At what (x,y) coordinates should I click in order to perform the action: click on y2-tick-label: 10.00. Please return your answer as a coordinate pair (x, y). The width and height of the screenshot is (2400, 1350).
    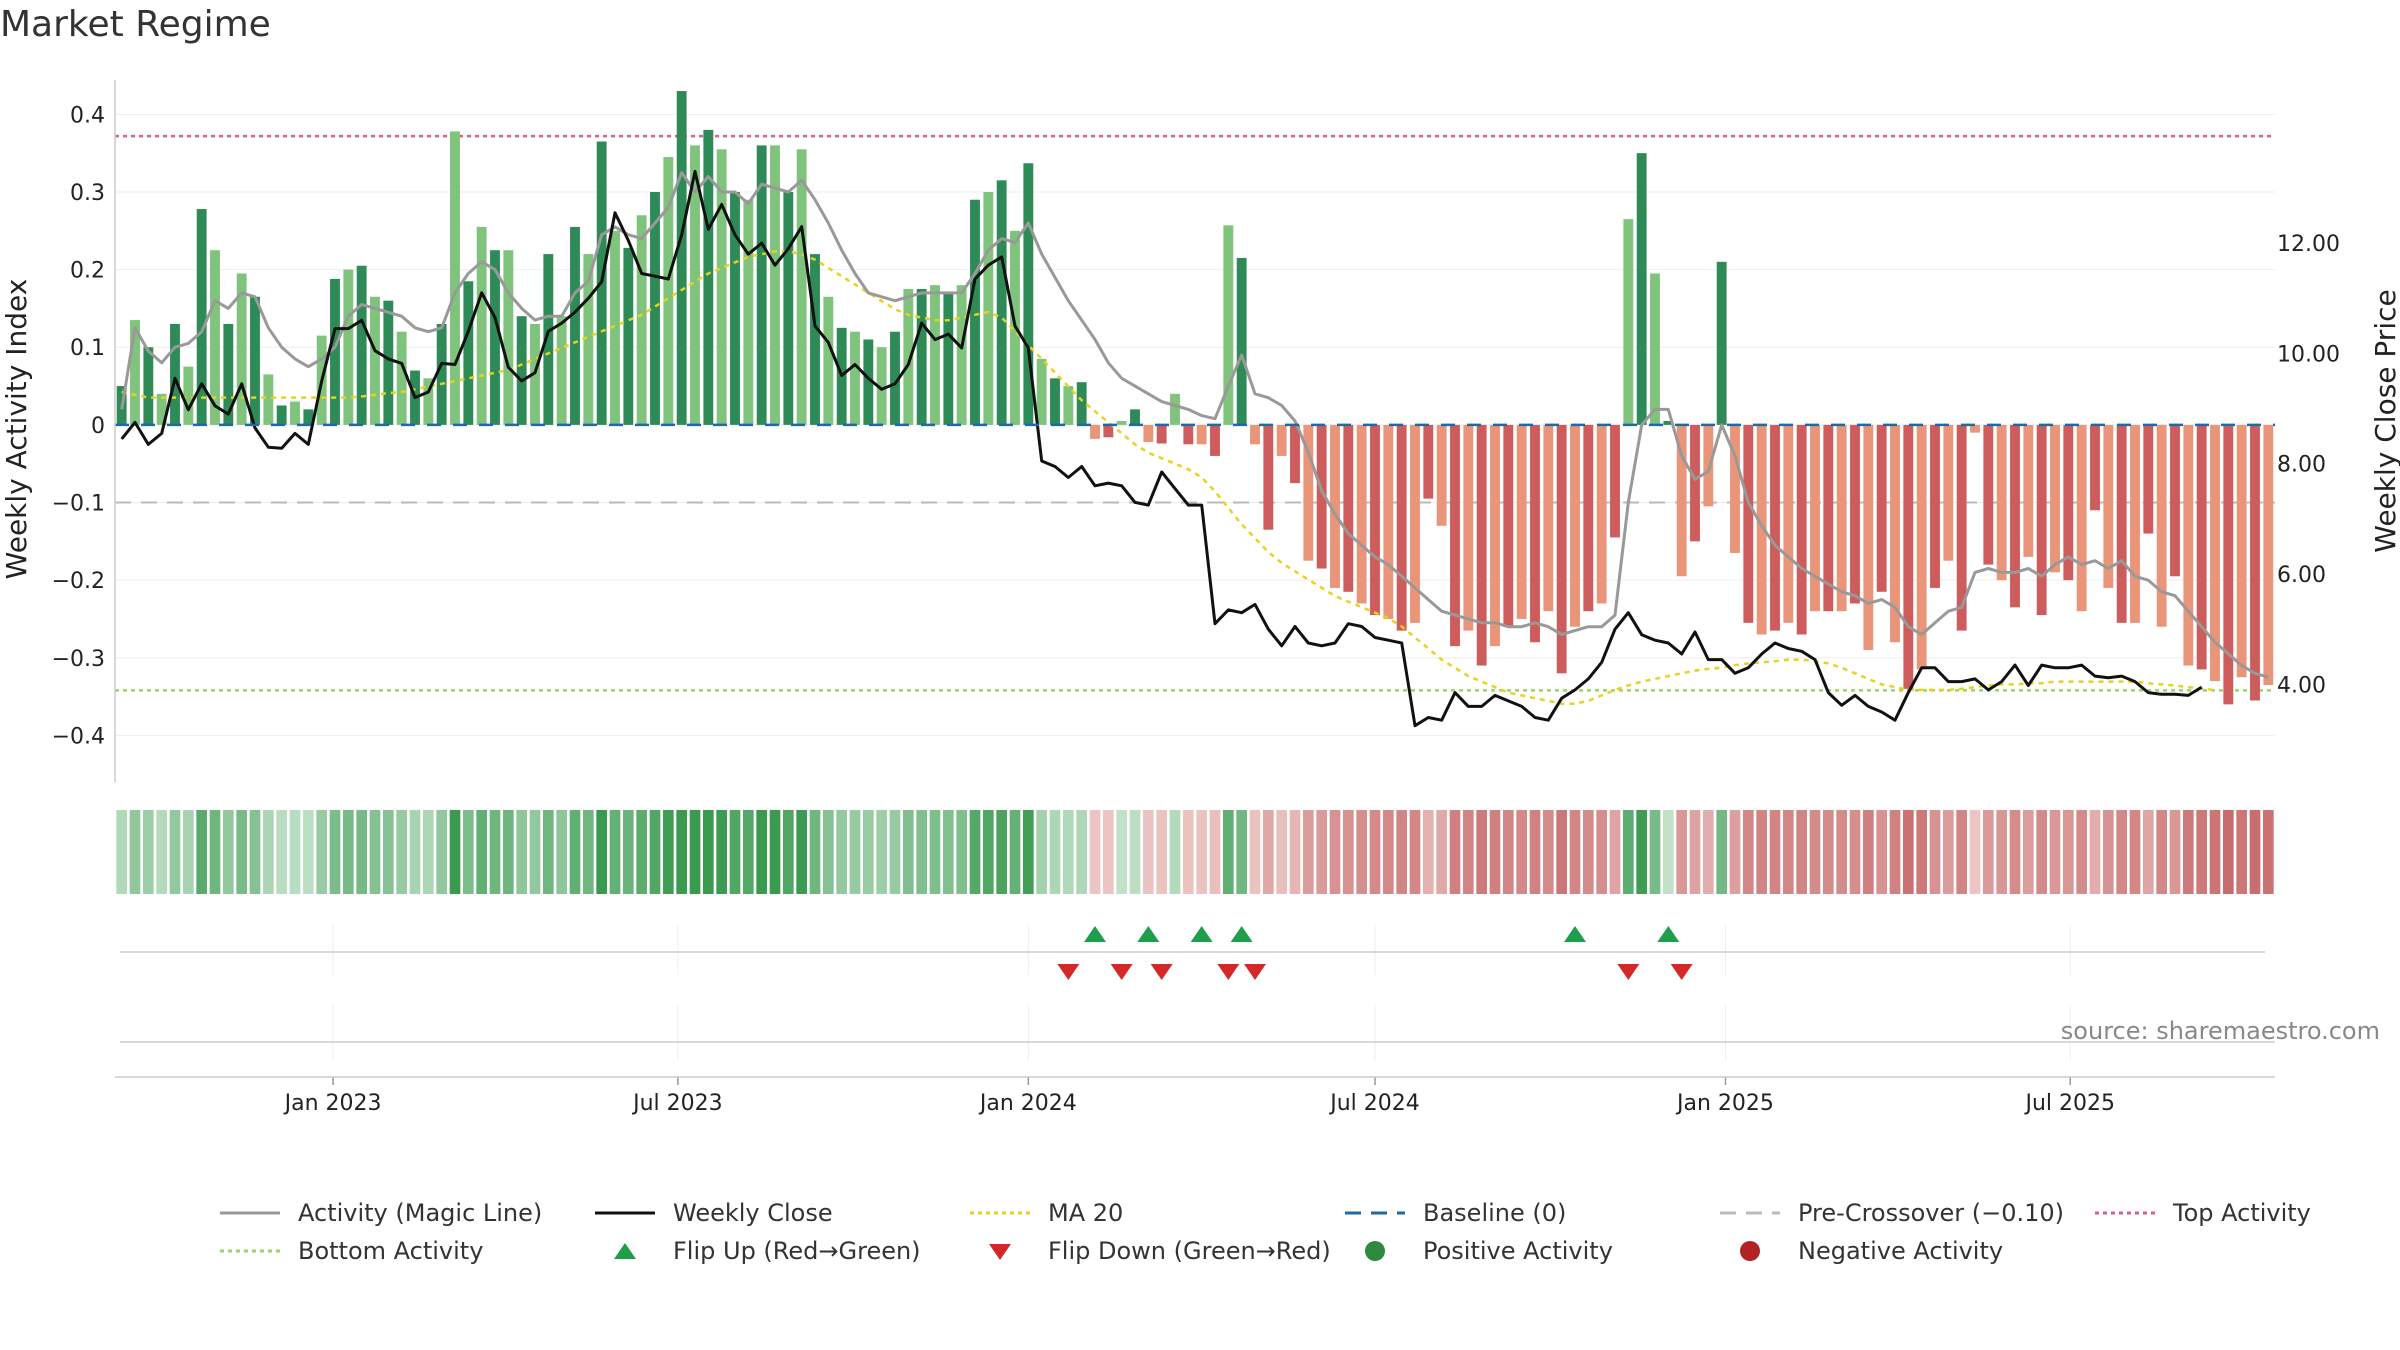
    Looking at the image, I should click on (2308, 354).